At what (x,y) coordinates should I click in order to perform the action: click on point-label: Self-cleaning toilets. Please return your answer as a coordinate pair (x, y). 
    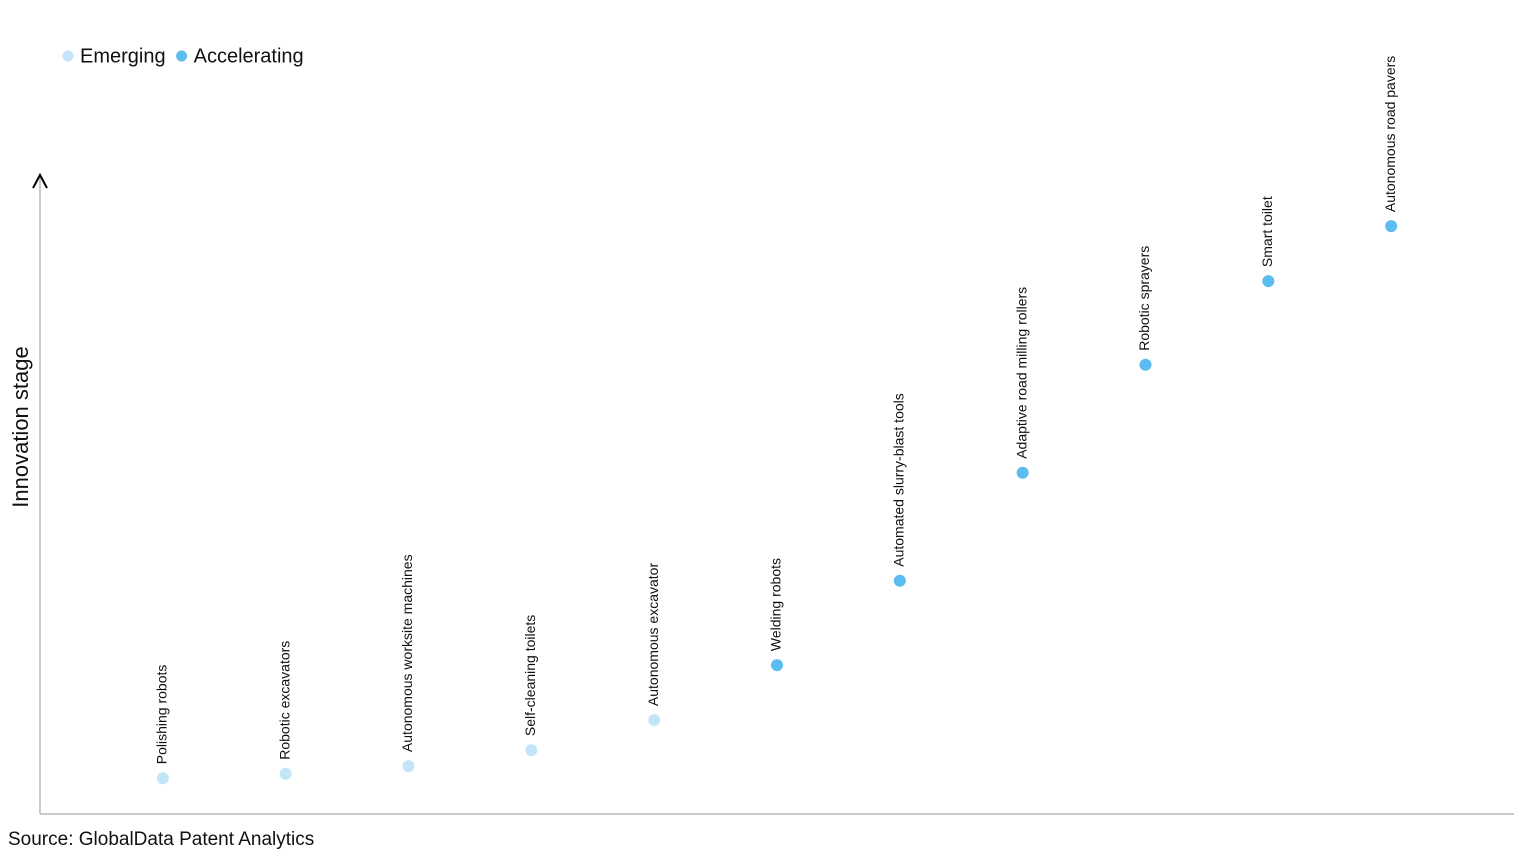
    Looking at the image, I should click on (530, 675).